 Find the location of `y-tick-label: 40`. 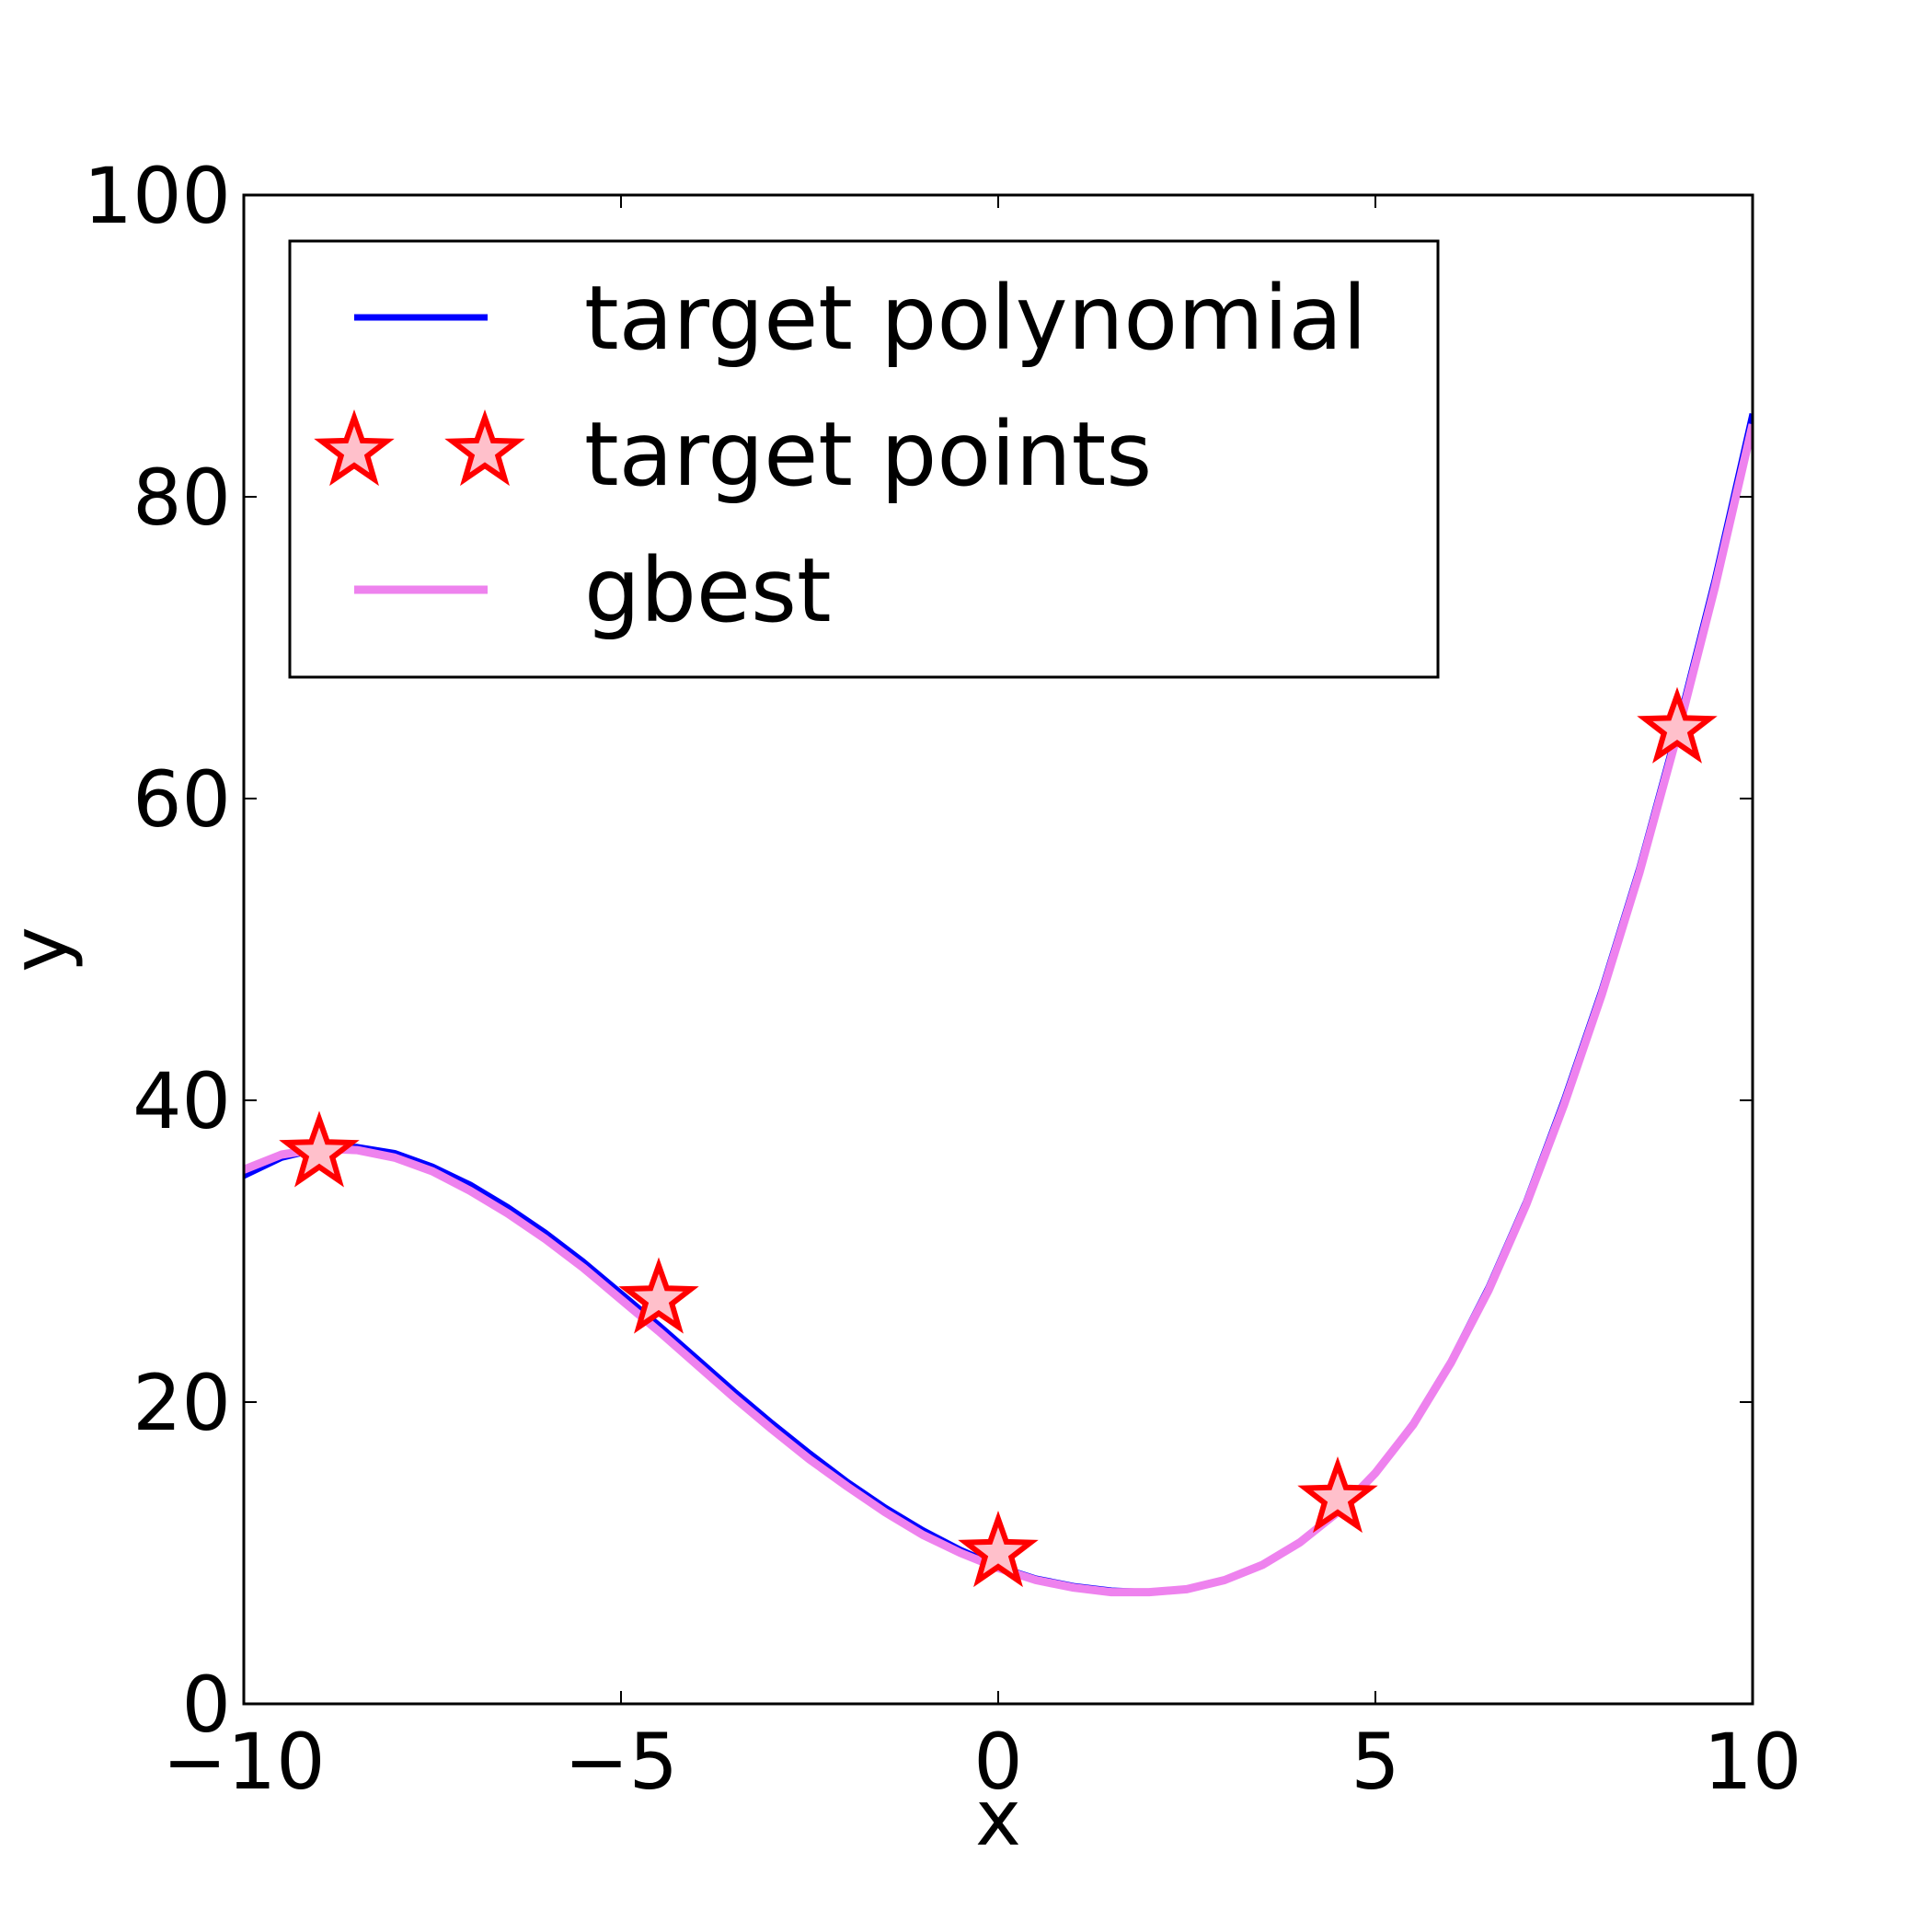

y-tick-label: 40 is located at coordinates (181, 1101).